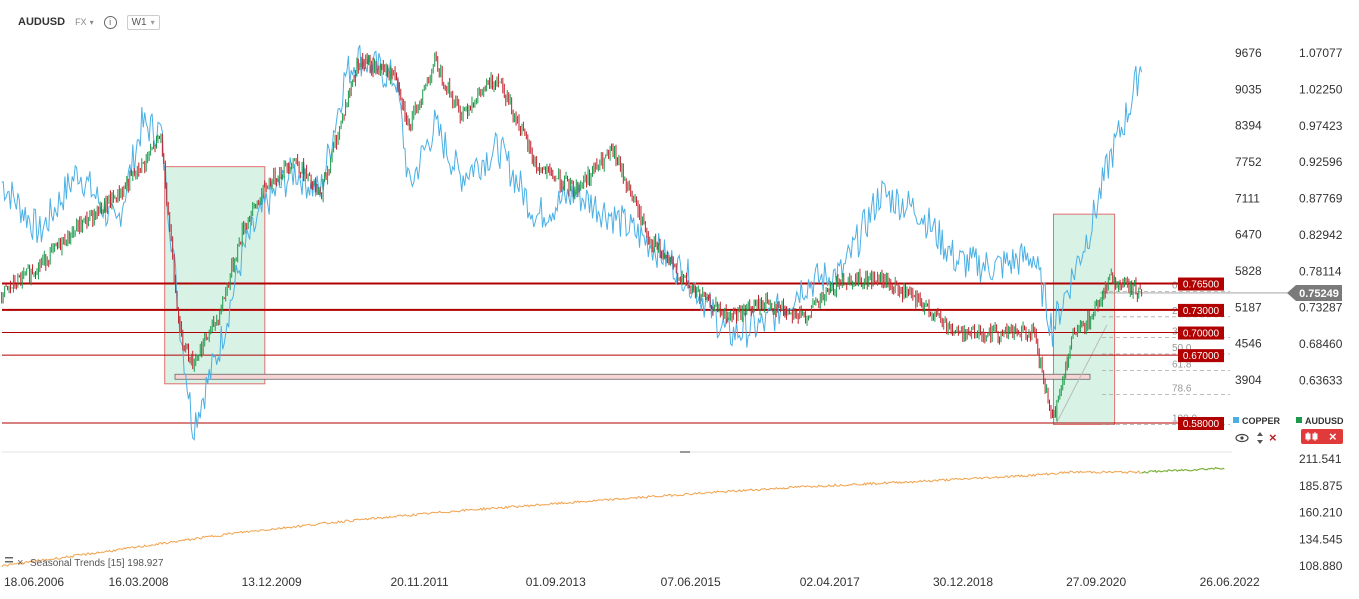  What do you see at coordinates (556, 582) in the screenshot?
I see `x-tick-label: 01.09.2013` at bounding box center [556, 582].